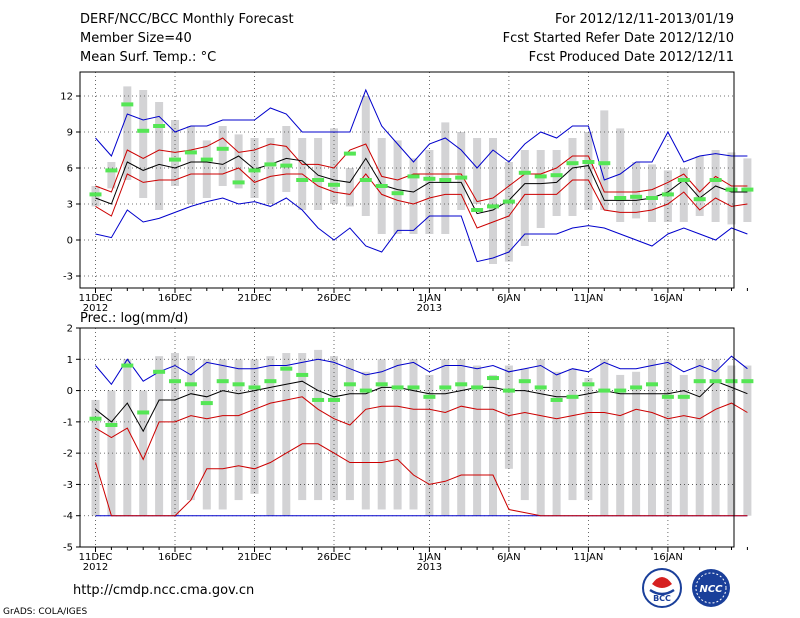  I want to click on footer-url: http://cmdp.ncc.cma.gov.cn, so click(163, 590).